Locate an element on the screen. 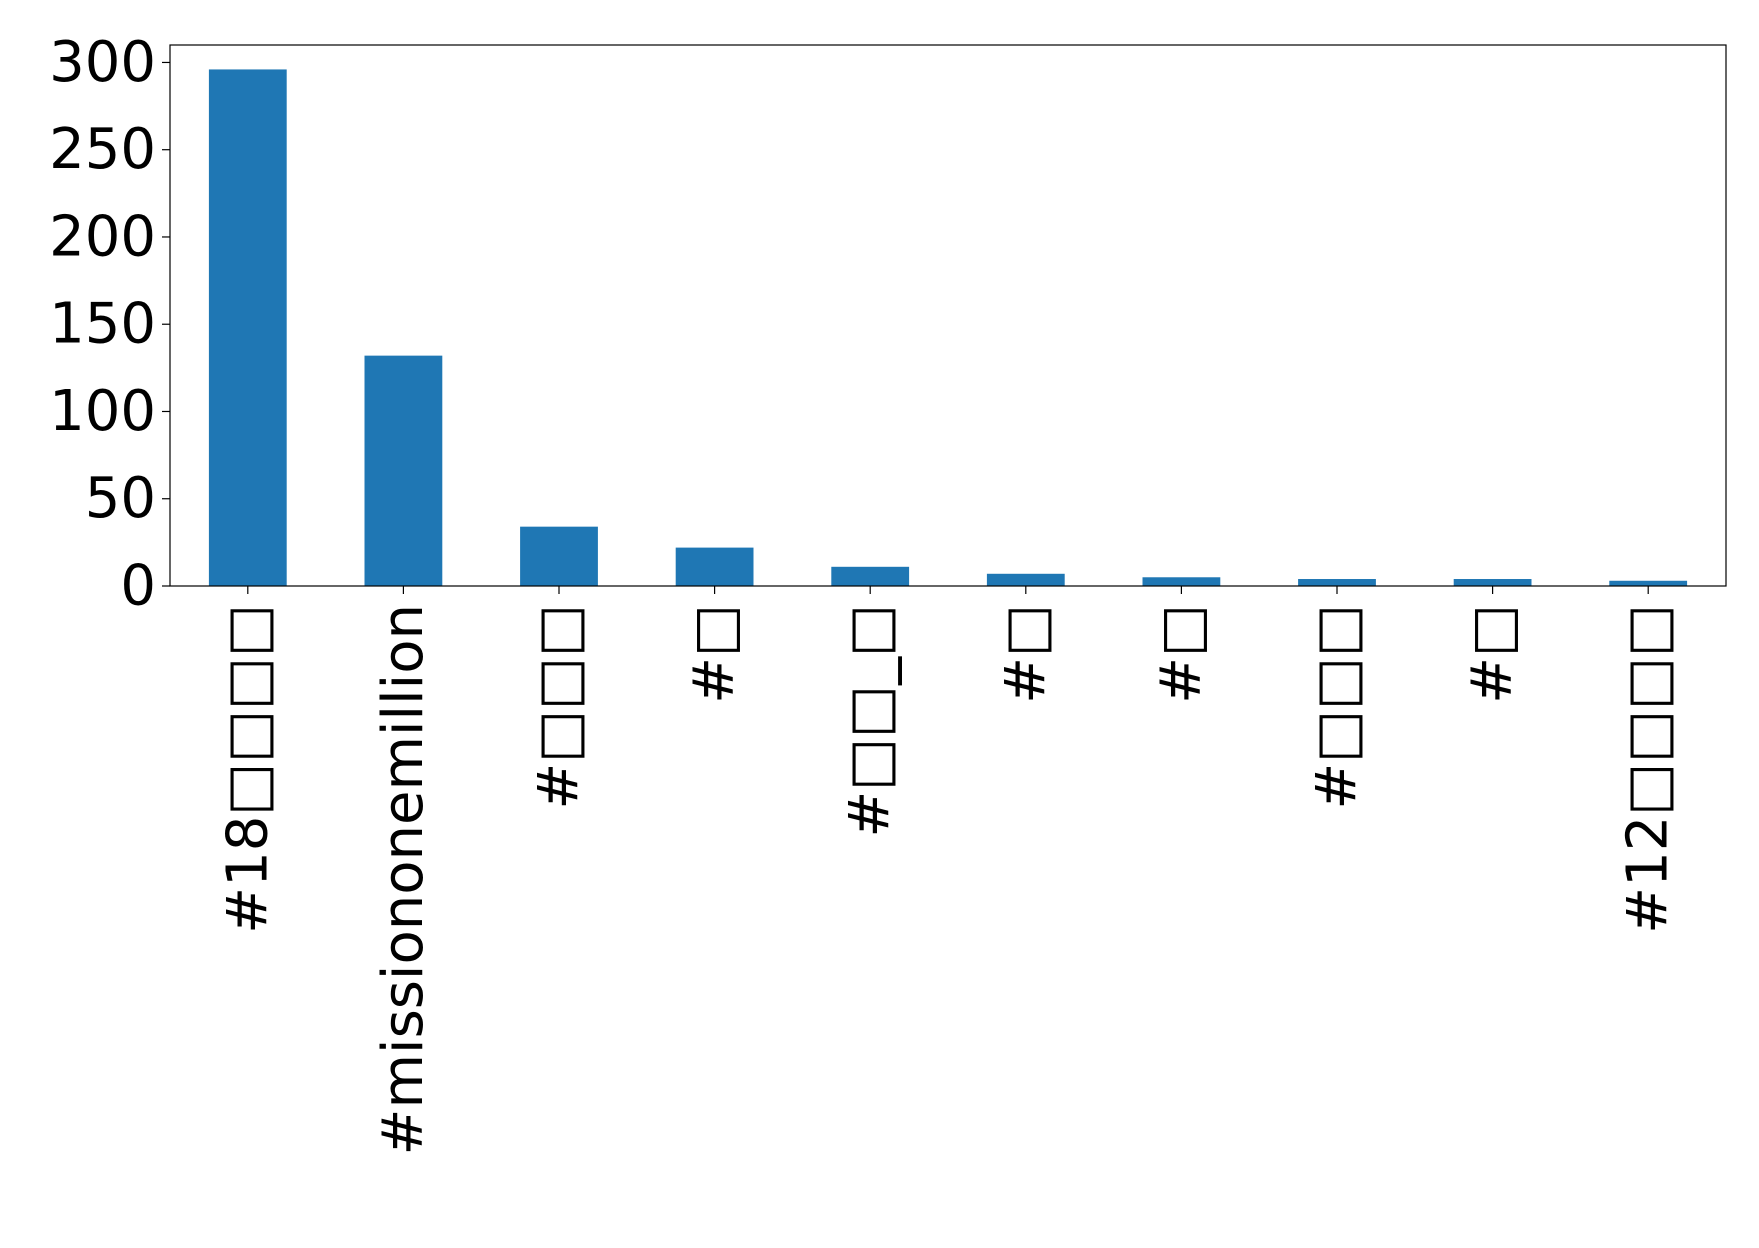  y-axis: 0 50 100 150 200 250 300 is located at coordinates (109, 324).